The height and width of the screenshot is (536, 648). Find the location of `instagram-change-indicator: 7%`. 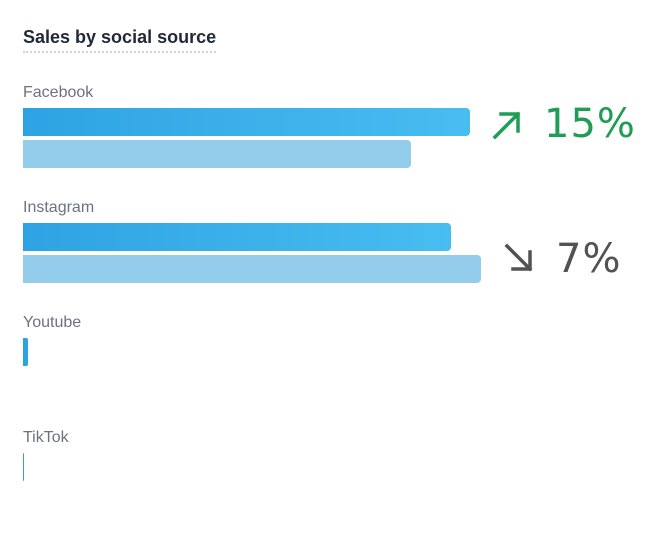

instagram-change-indicator: 7% is located at coordinates (561, 259).